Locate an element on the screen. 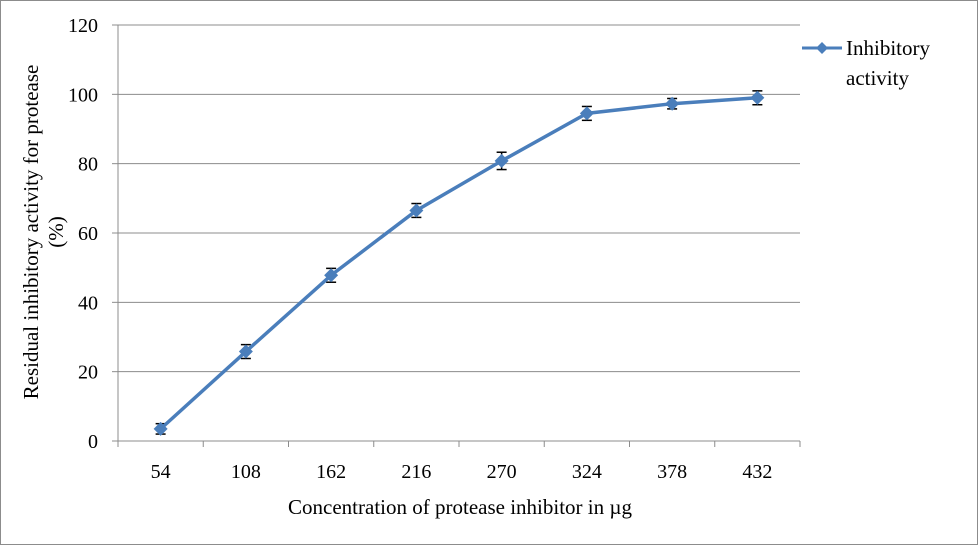  y-tick-label: 0 is located at coordinates (93, 442).